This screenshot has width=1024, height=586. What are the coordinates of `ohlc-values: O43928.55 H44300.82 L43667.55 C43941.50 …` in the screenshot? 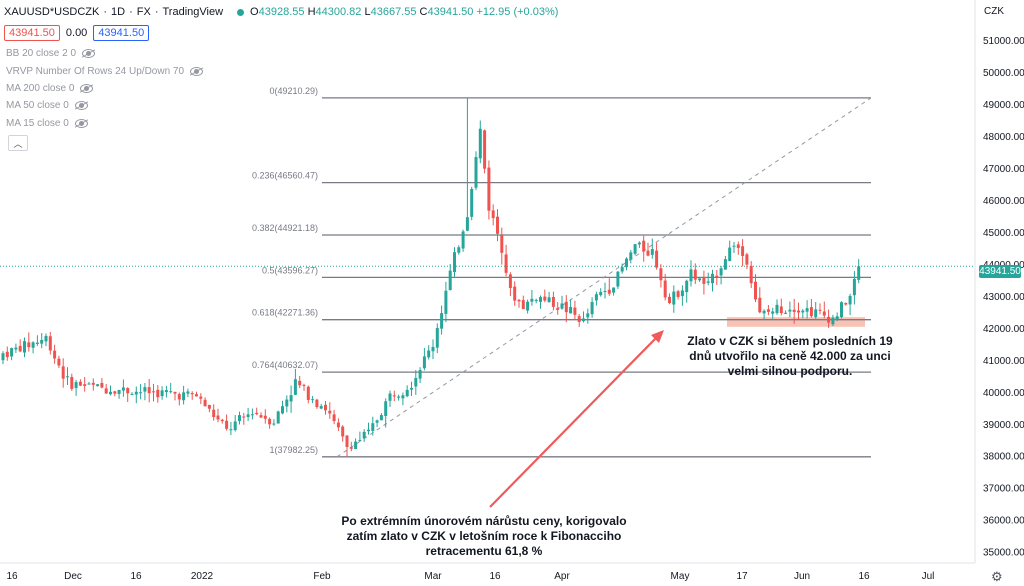 It's located at (404, 12).